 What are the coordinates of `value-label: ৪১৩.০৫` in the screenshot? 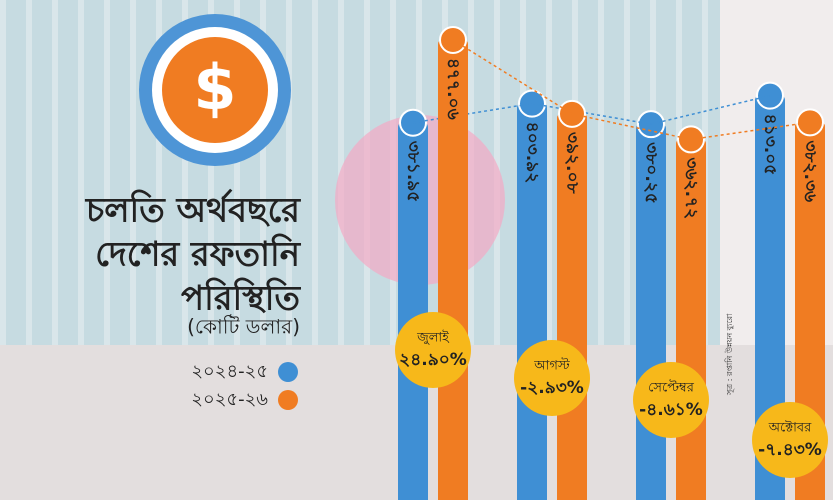 It's located at (770, 145).